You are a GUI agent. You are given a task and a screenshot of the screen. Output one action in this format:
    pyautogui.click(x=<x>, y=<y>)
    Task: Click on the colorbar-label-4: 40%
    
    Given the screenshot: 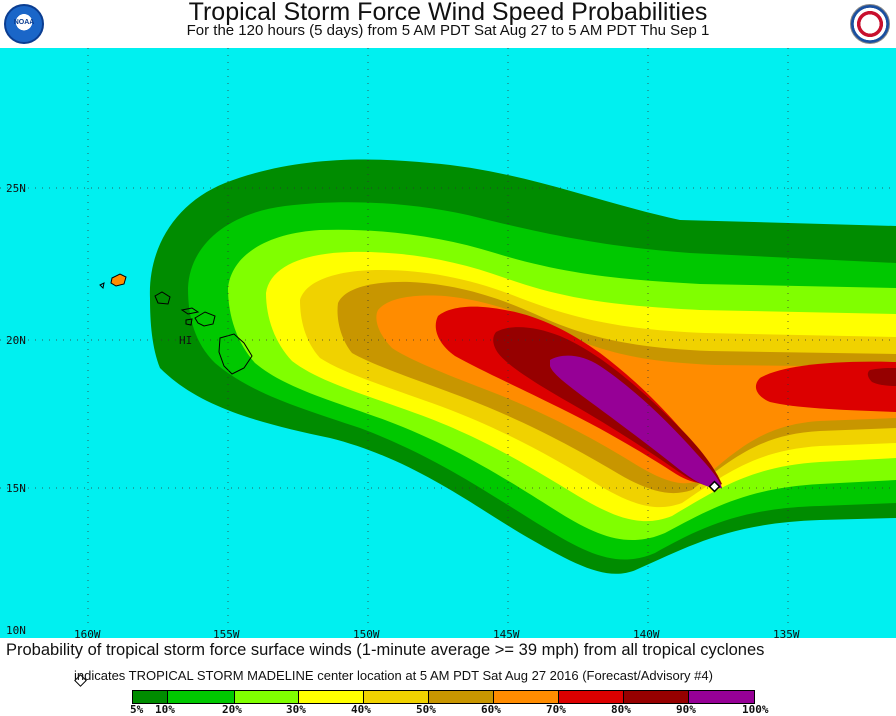 What is the action you would take?
    pyautogui.click(x=361, y=709)
    